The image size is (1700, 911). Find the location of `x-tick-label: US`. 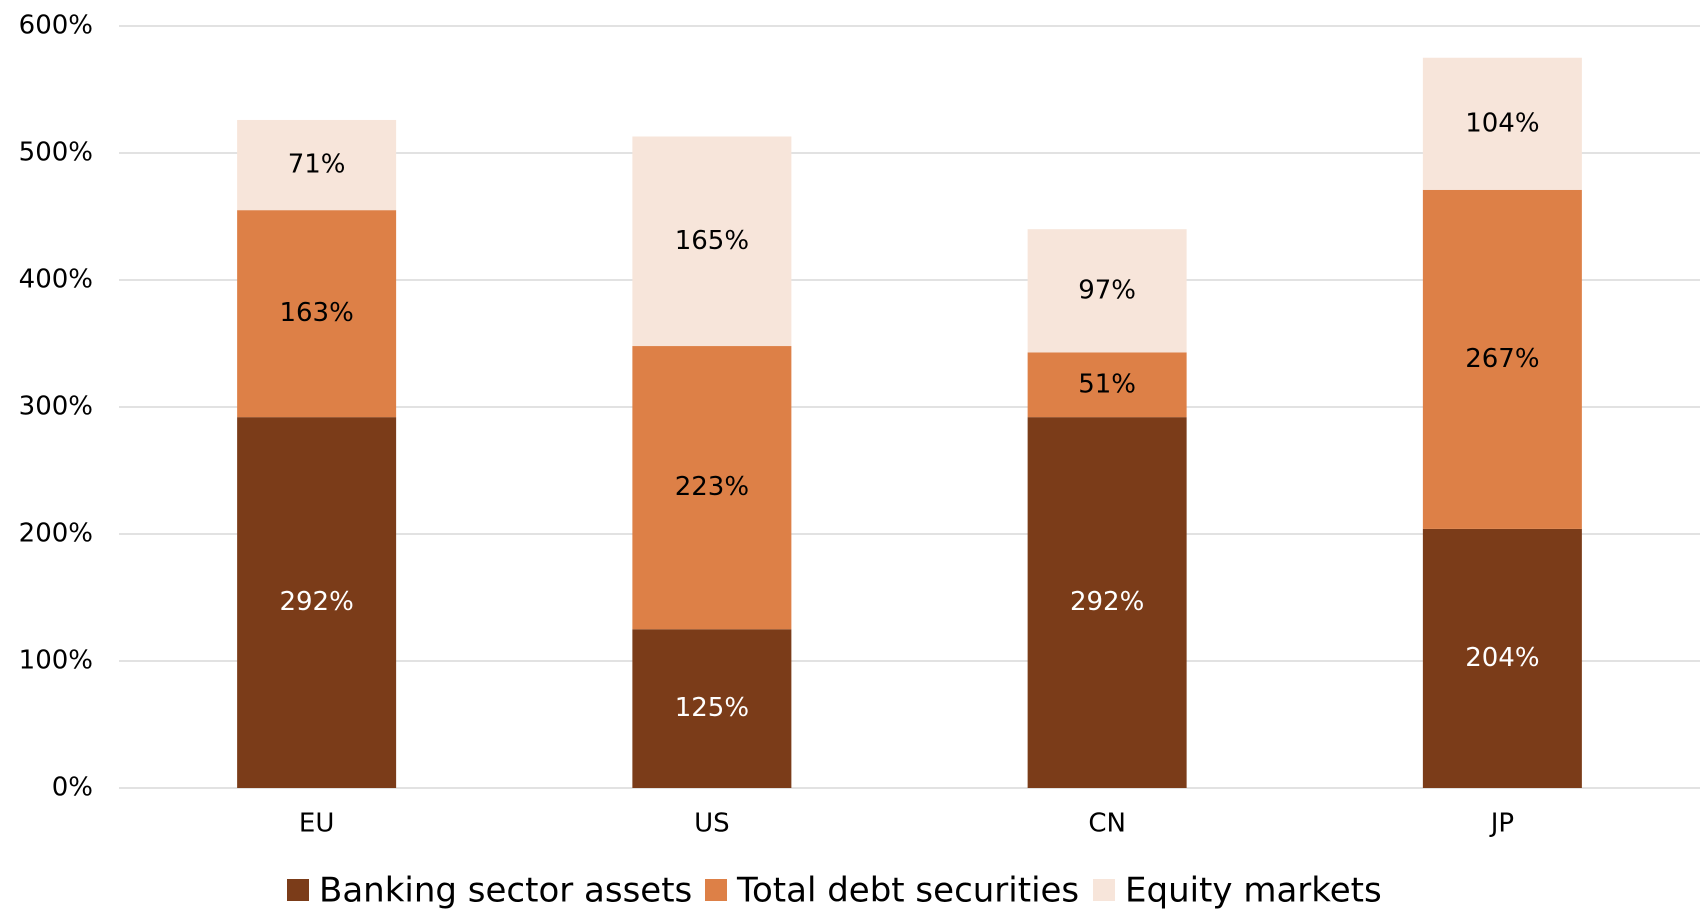

x-tick-label: US is located at coordinates (712, 824).